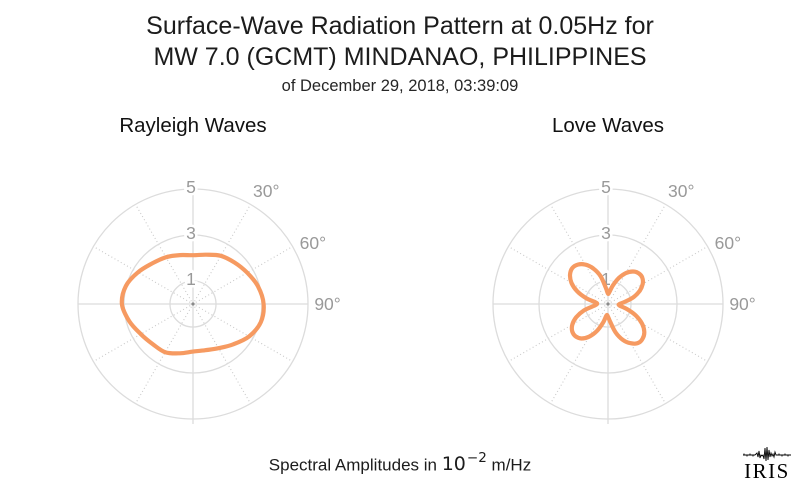 This screenshot has height=496, width=800. I want to click on seismogram-icon, so click(767, 454).